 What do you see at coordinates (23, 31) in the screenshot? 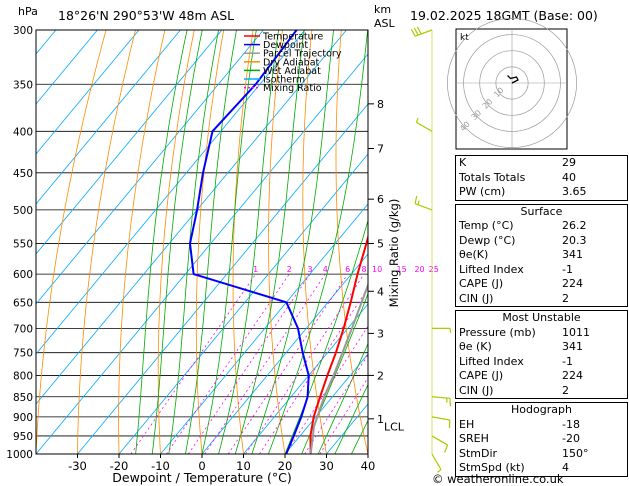
I see `pressure-tick-label: 300` at bounding box center [23, 31].